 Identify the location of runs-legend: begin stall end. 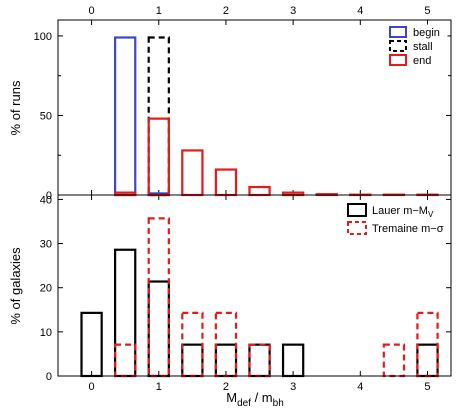
(413, 47).